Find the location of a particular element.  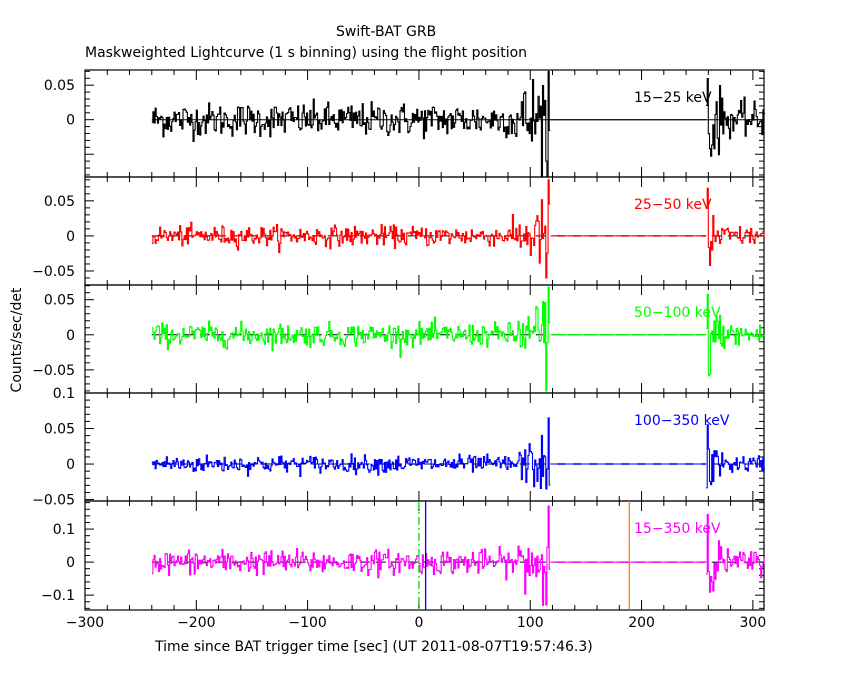

x-tick-label: 200 is located at coordinates (641, 623).